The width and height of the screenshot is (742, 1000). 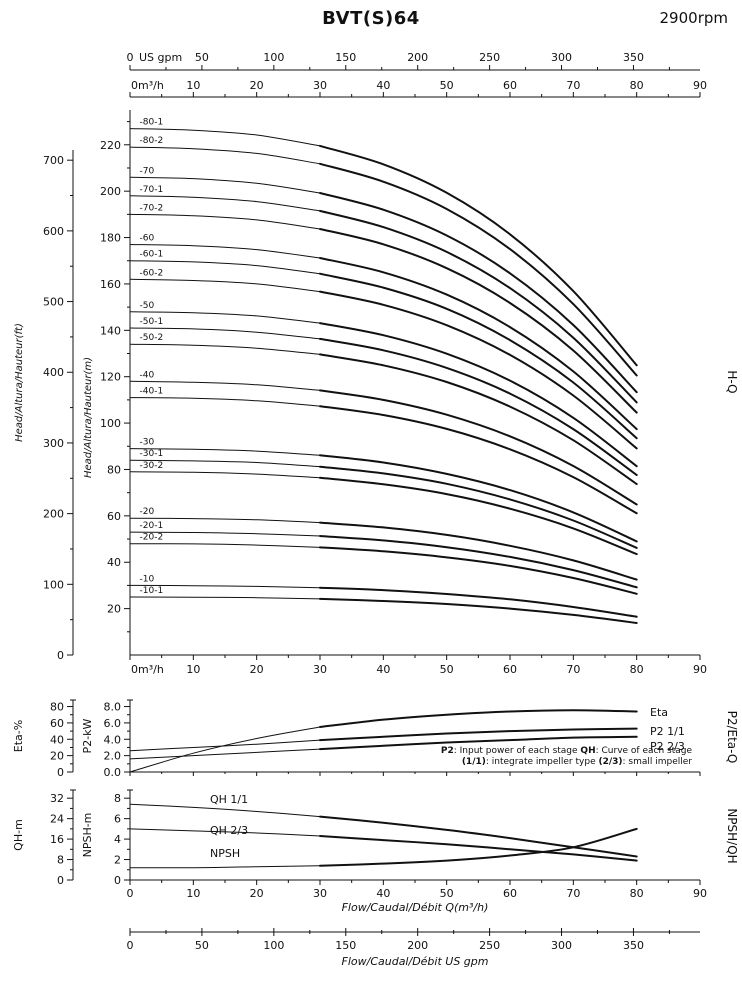 What do you see at coordinates (57, 739) in the screenshot?
I see `eta-tick-label: 40` at bounding box center [57, 739].